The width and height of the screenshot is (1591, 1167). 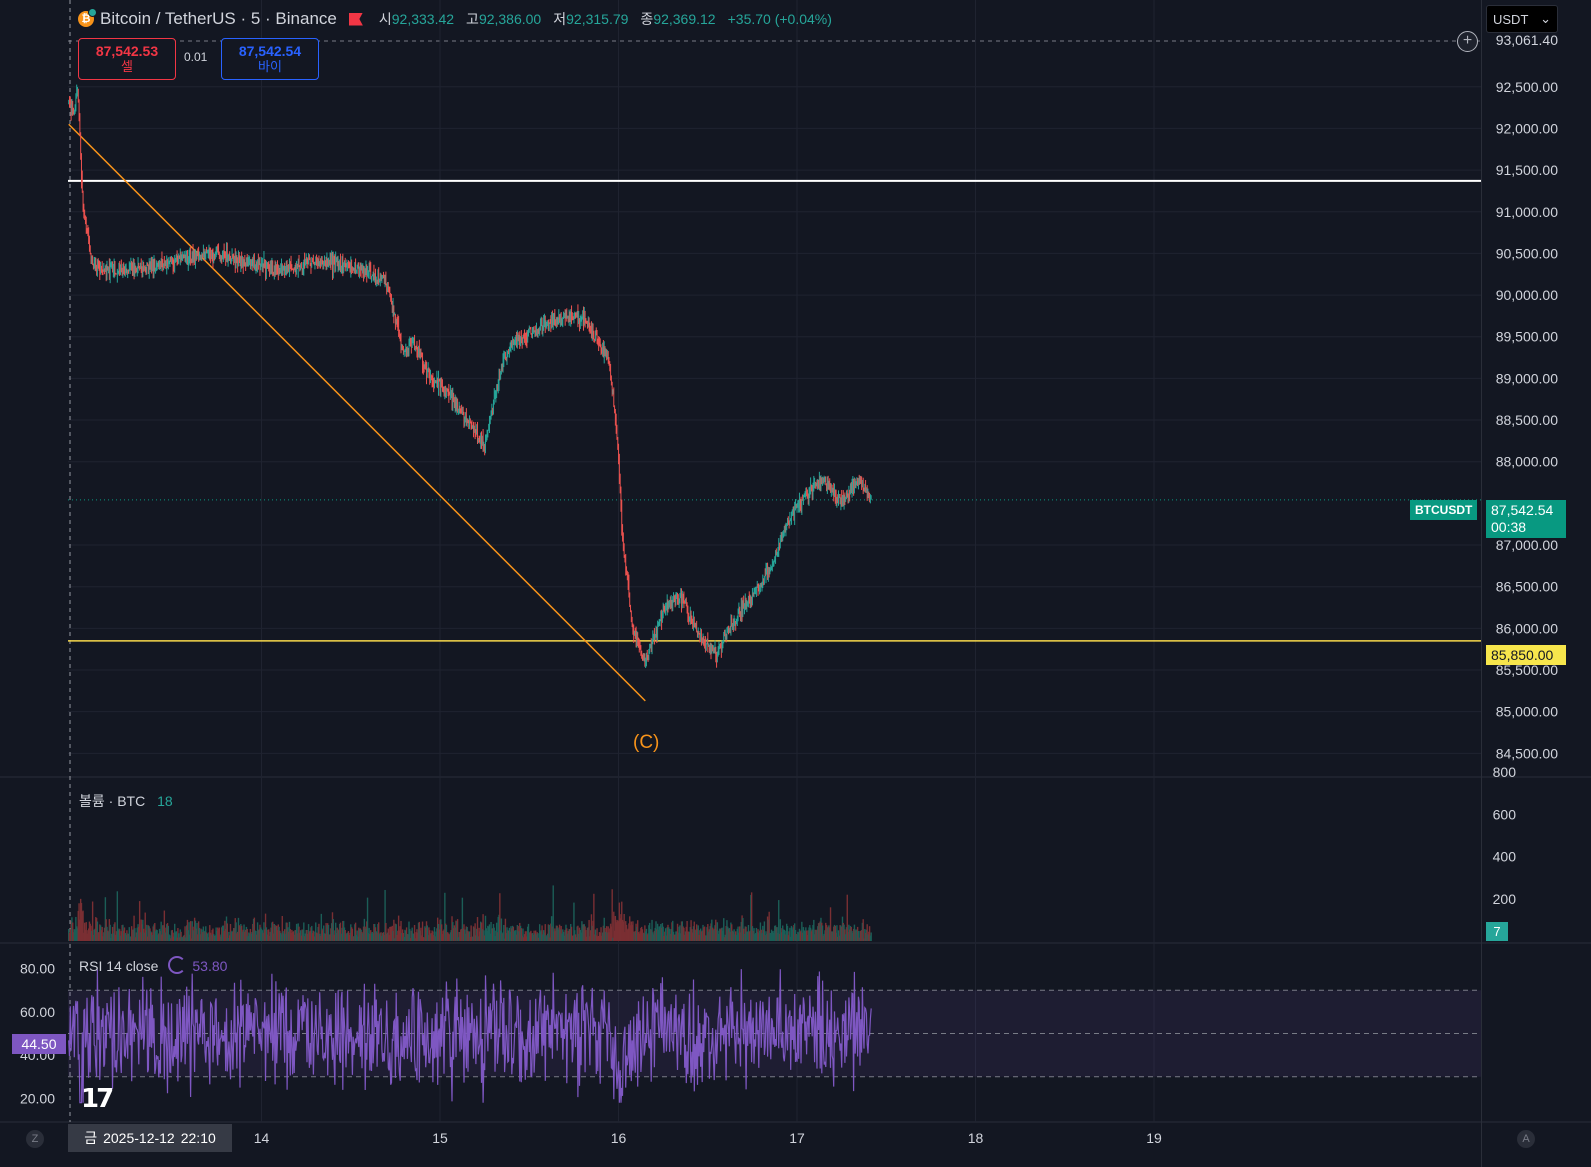 What do you see at coordinates (1527, 753) in the screenshot?
I see `price-tick-label: 84,500.00` at bounding box center [1527, 753].